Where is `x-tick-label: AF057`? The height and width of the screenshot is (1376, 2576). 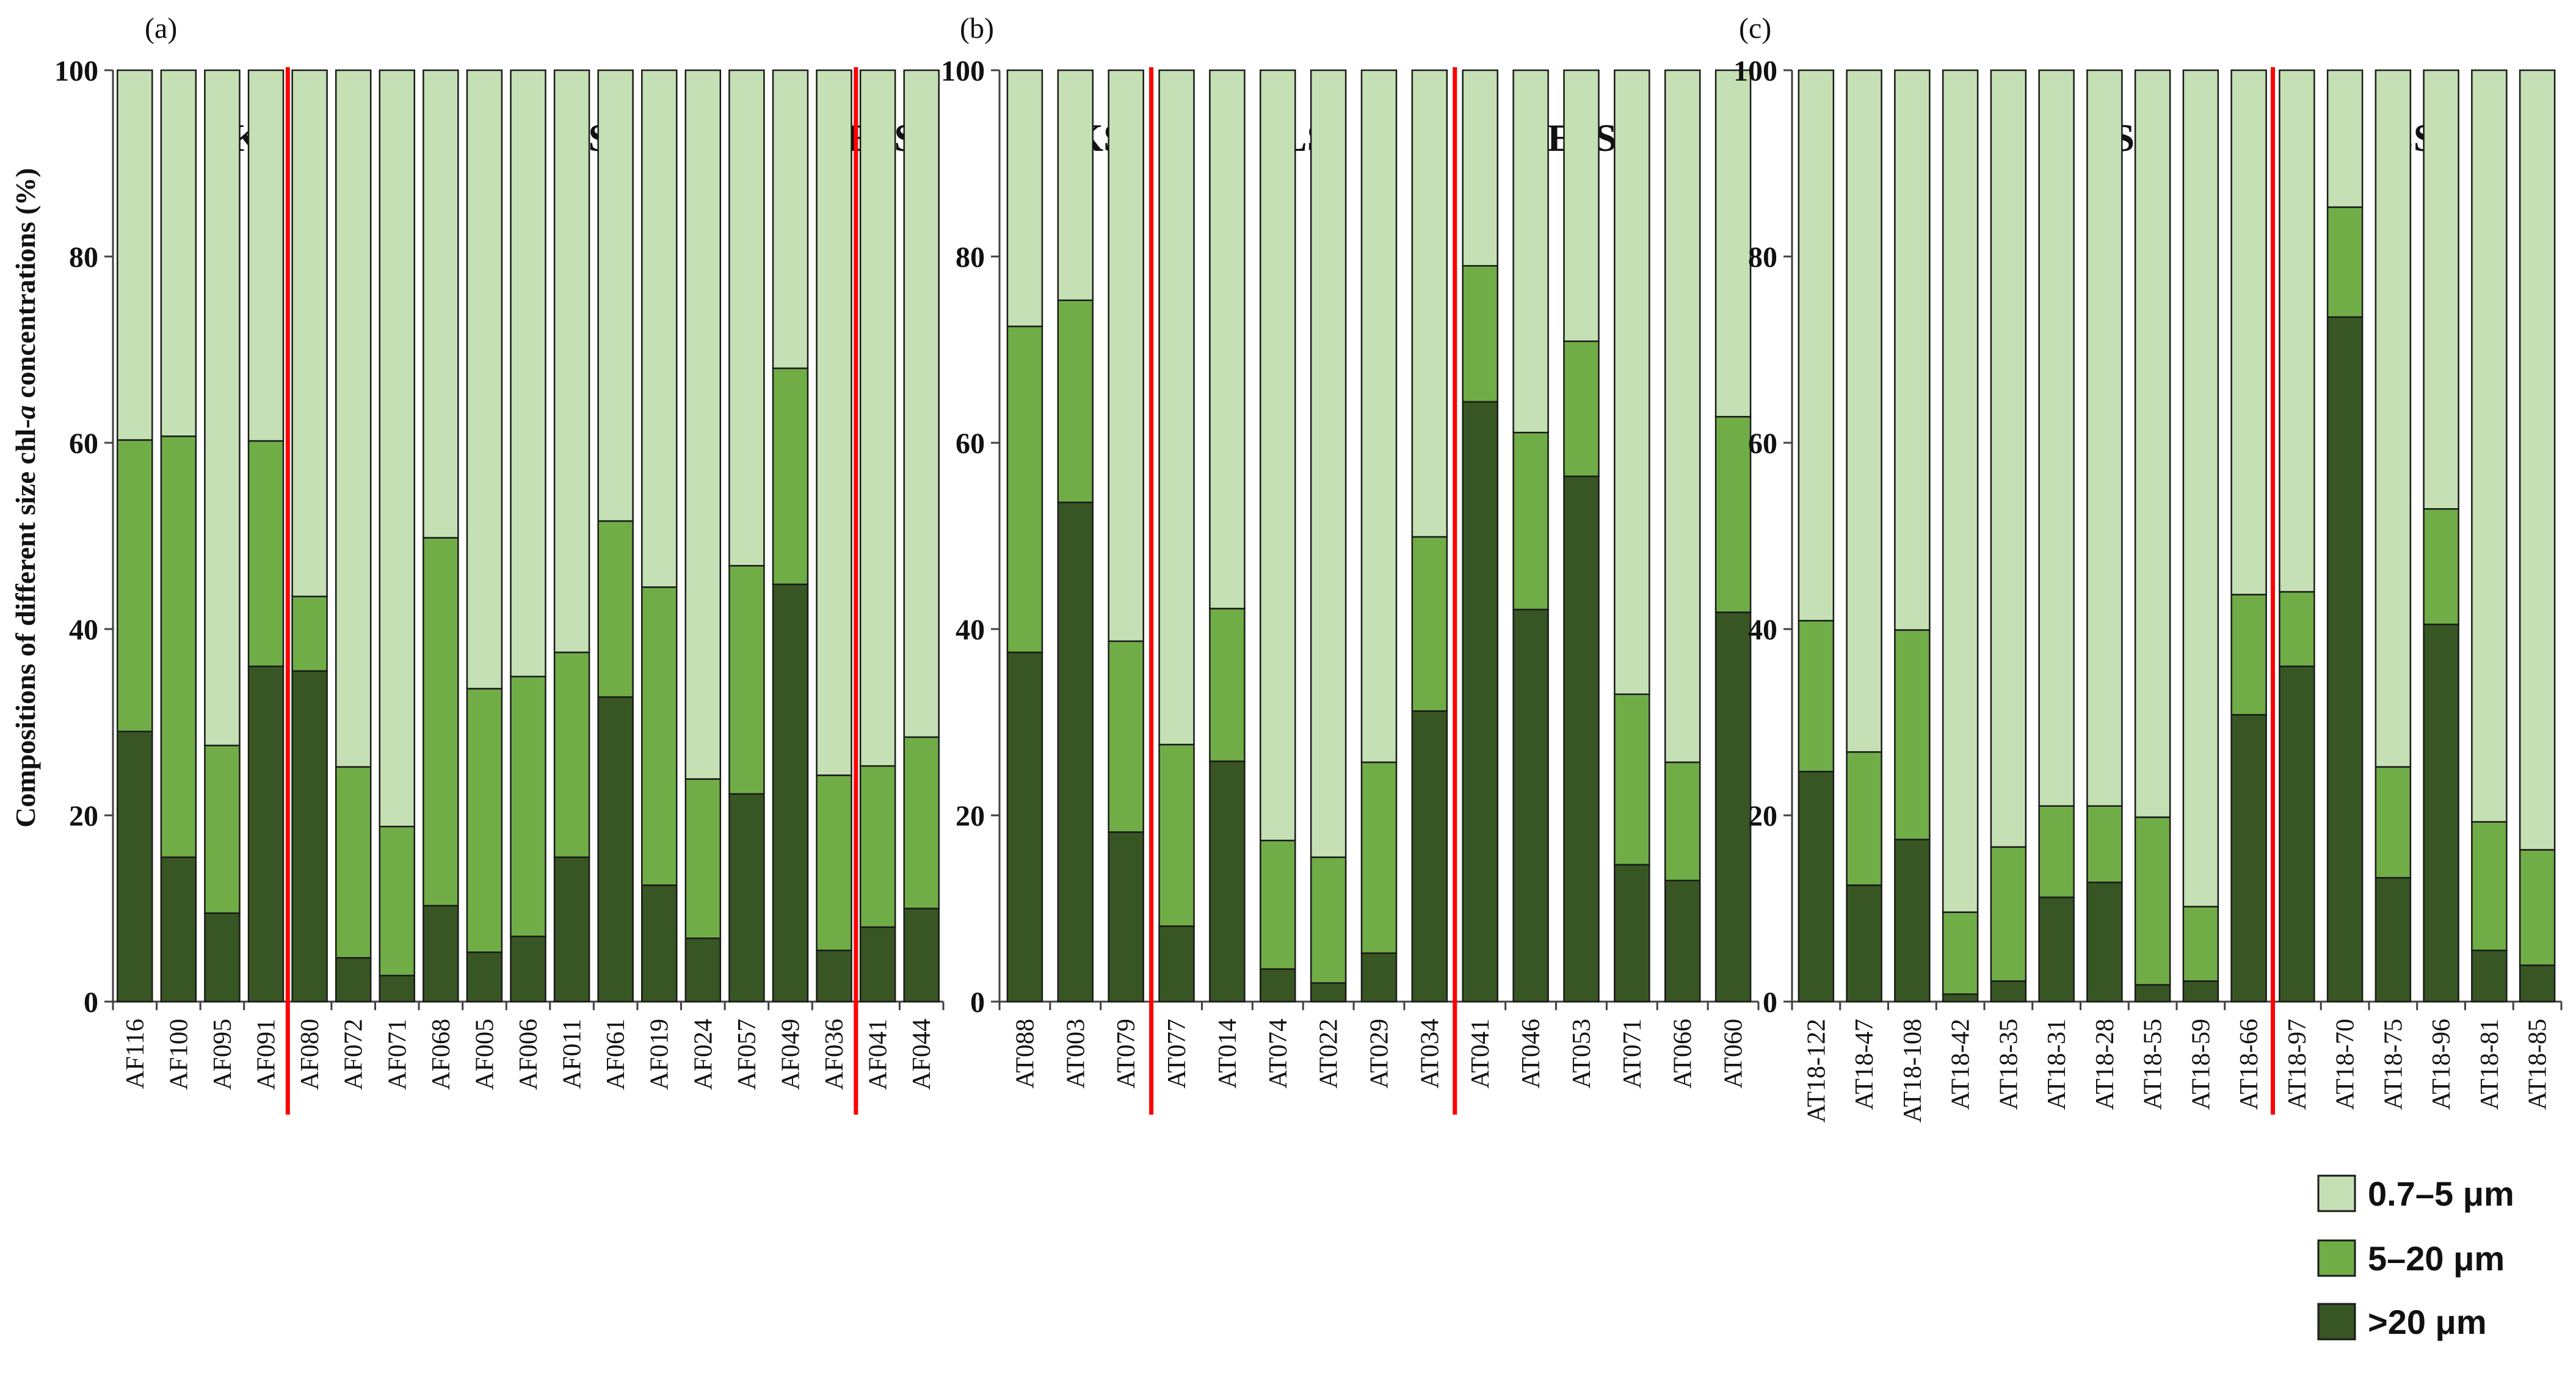 x-tick-label: AF057 is located at coordinates (747, 1054).